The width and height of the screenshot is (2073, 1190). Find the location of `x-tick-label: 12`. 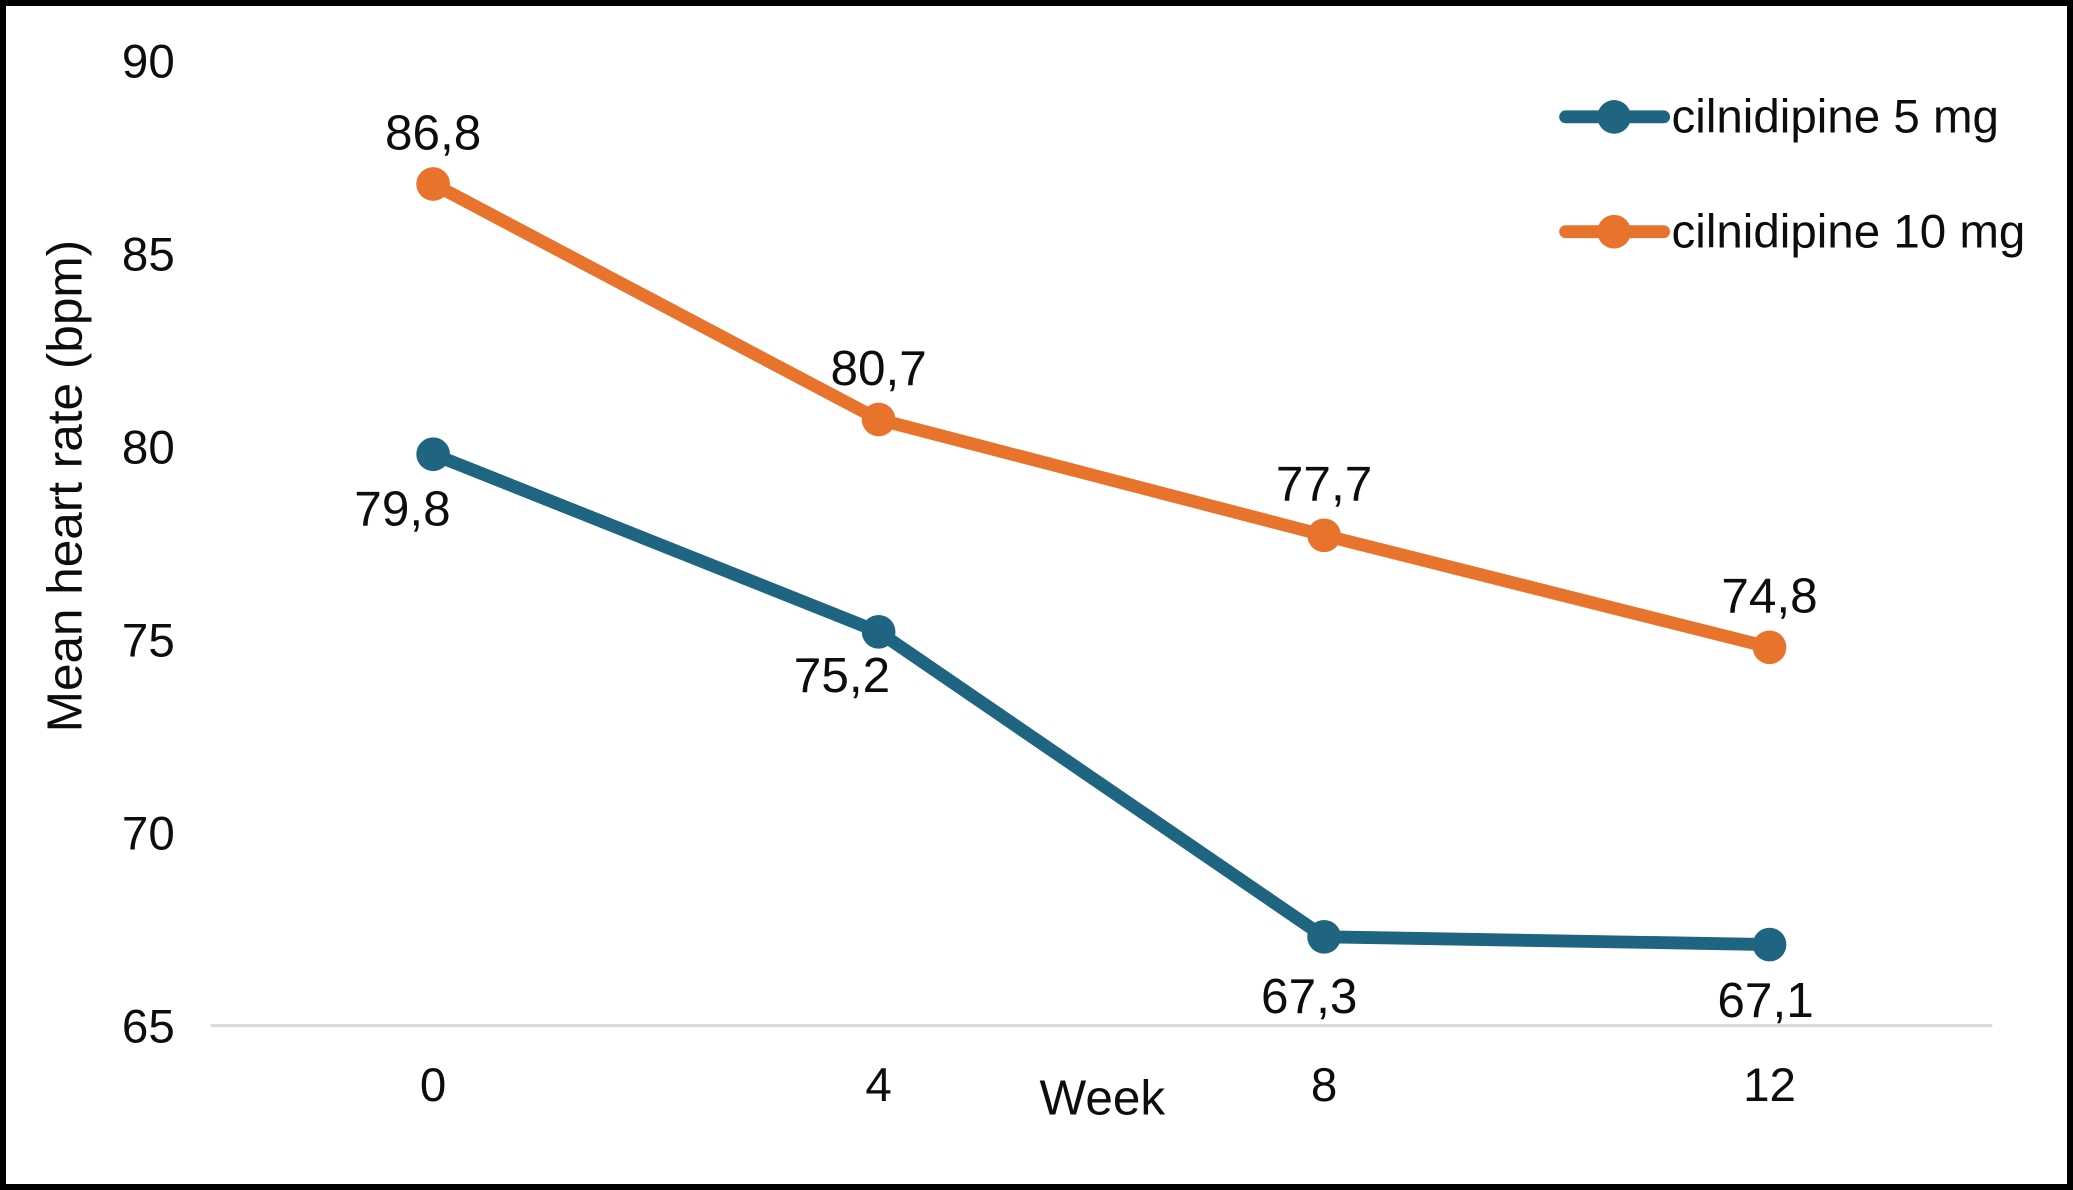

x-tick-label: 12 is located at coordinates (1769, 1085).